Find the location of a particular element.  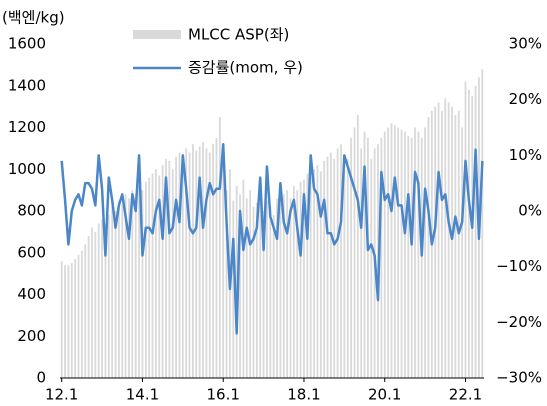

x-tick-label: 16.1 is located at coordinates (223, 395).